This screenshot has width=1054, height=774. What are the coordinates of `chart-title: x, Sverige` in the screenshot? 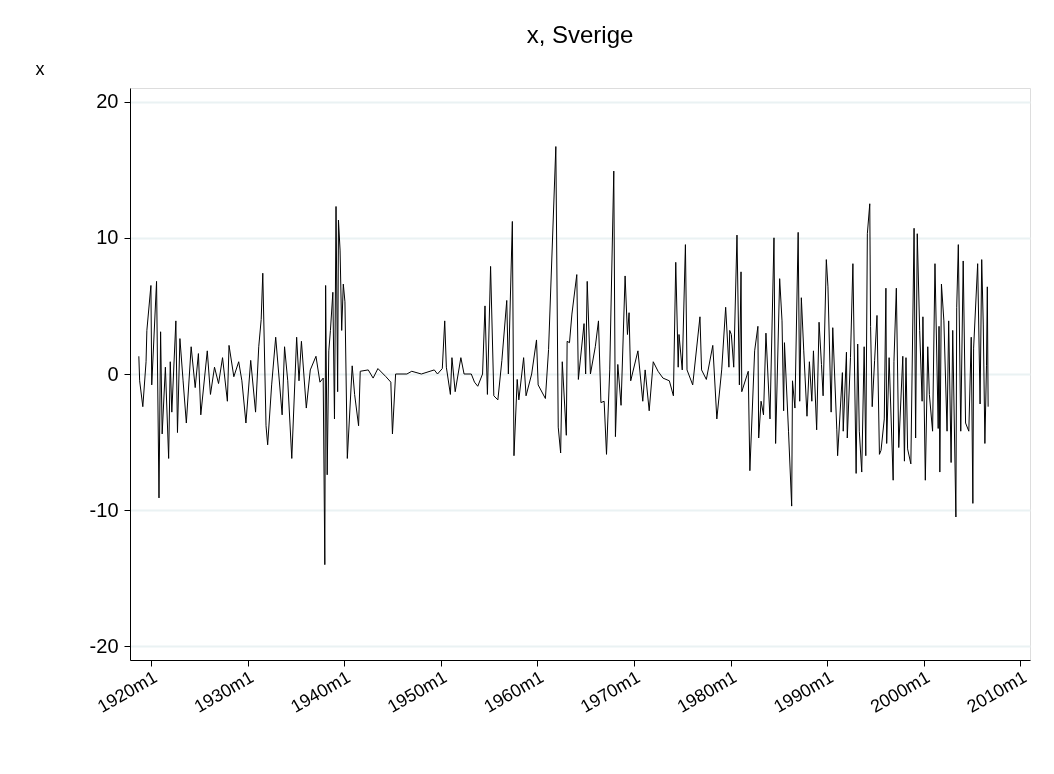 It's located at (580, 34).